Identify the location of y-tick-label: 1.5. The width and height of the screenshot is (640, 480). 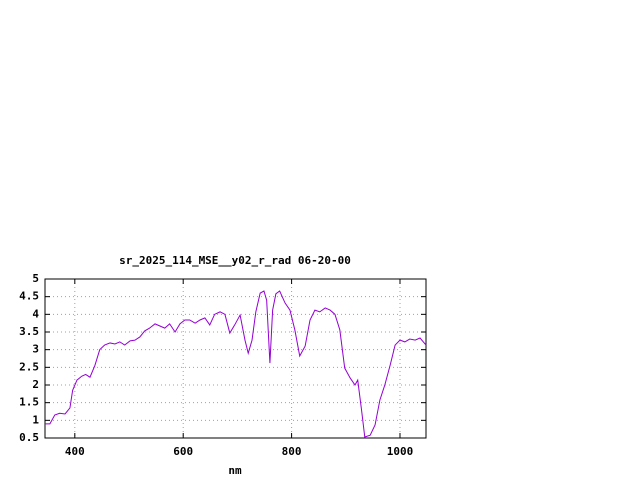
(29, 402).